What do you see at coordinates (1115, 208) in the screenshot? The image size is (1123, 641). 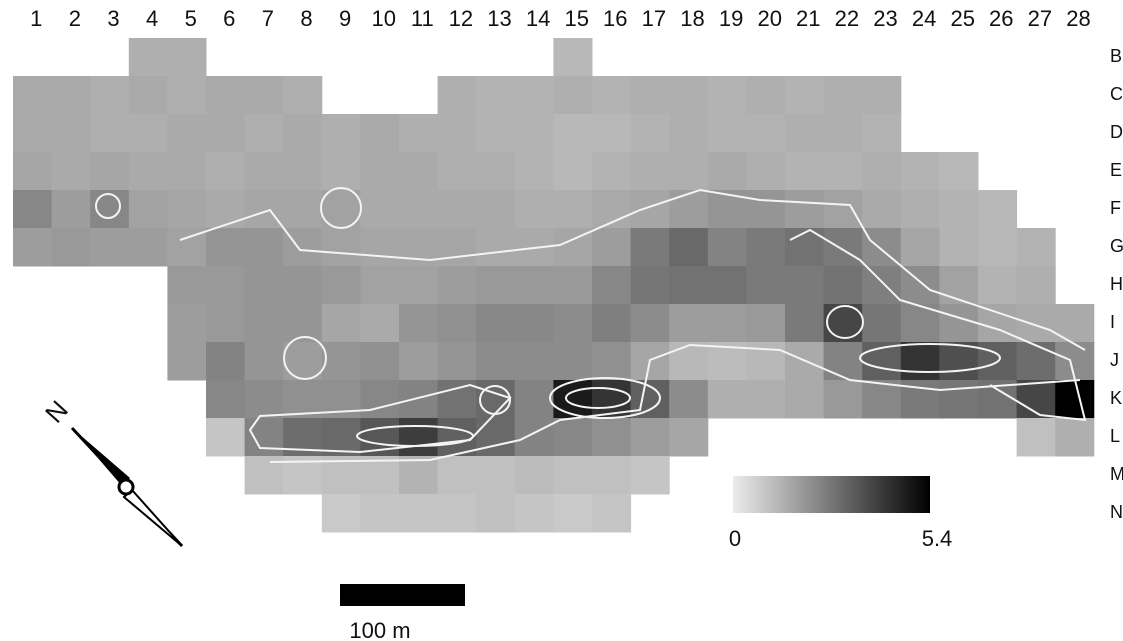 I see `row-label: F` at bounding box center [1115, 208].